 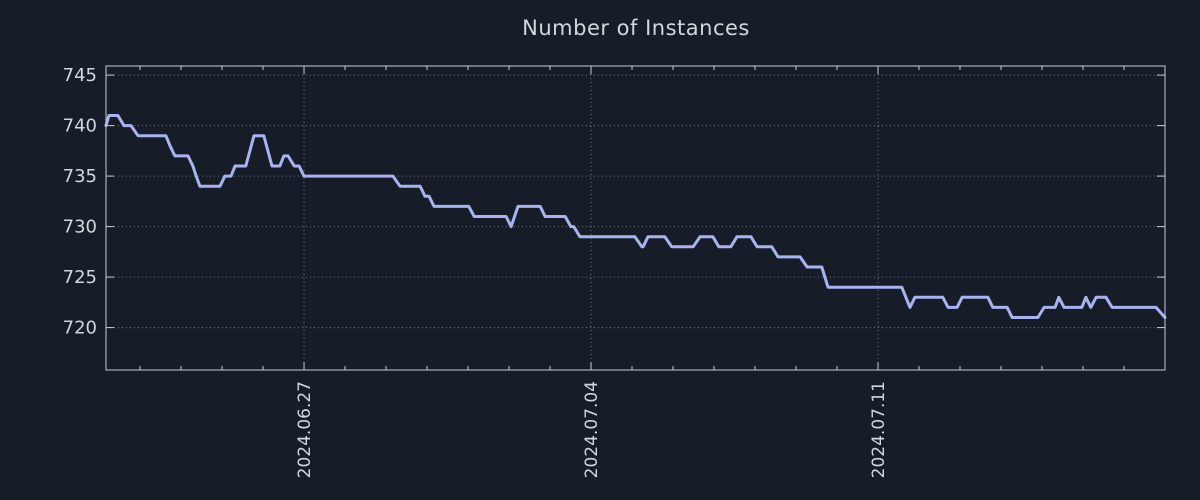 I want to click on y-tick-label: 720, so click(x=80, y=328).